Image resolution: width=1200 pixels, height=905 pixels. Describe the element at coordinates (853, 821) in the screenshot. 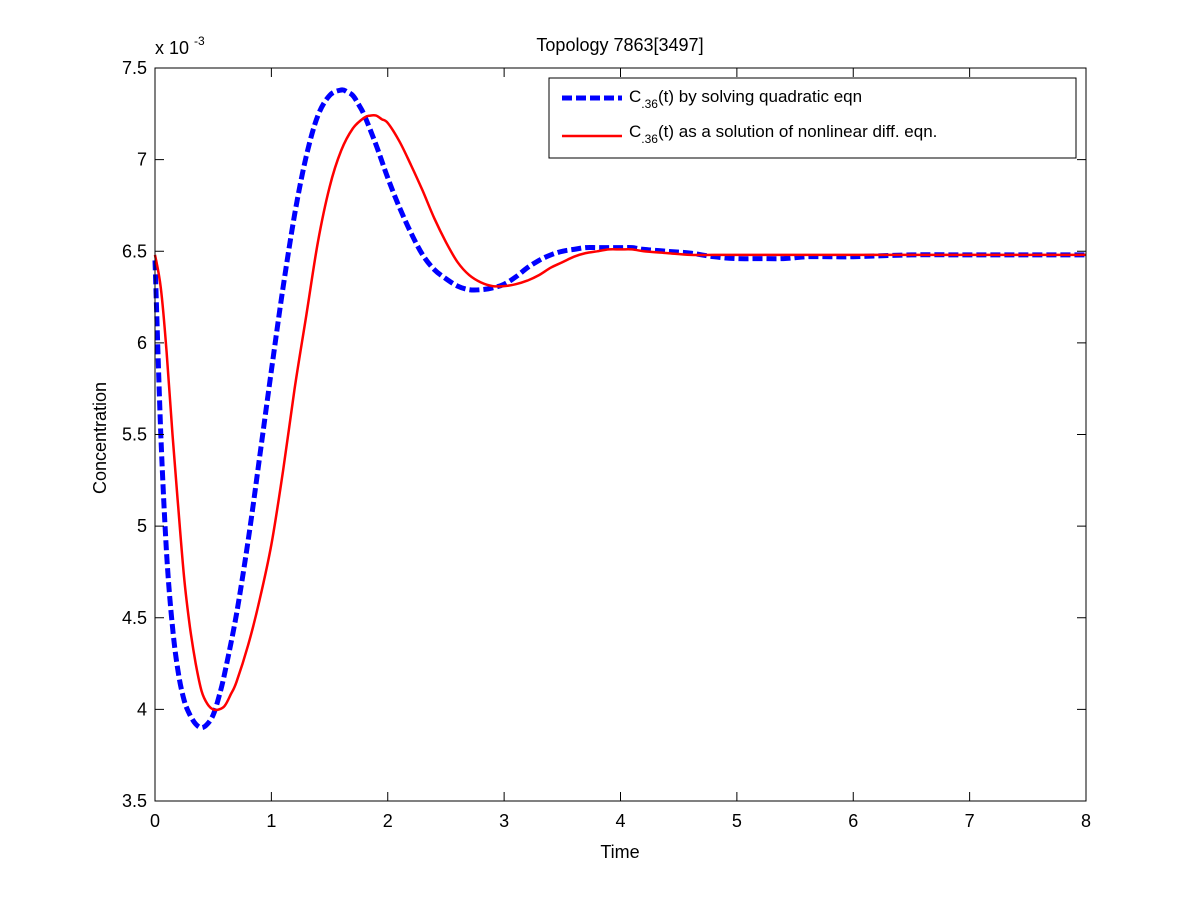

I see `x-tick-label: 6` at that location.